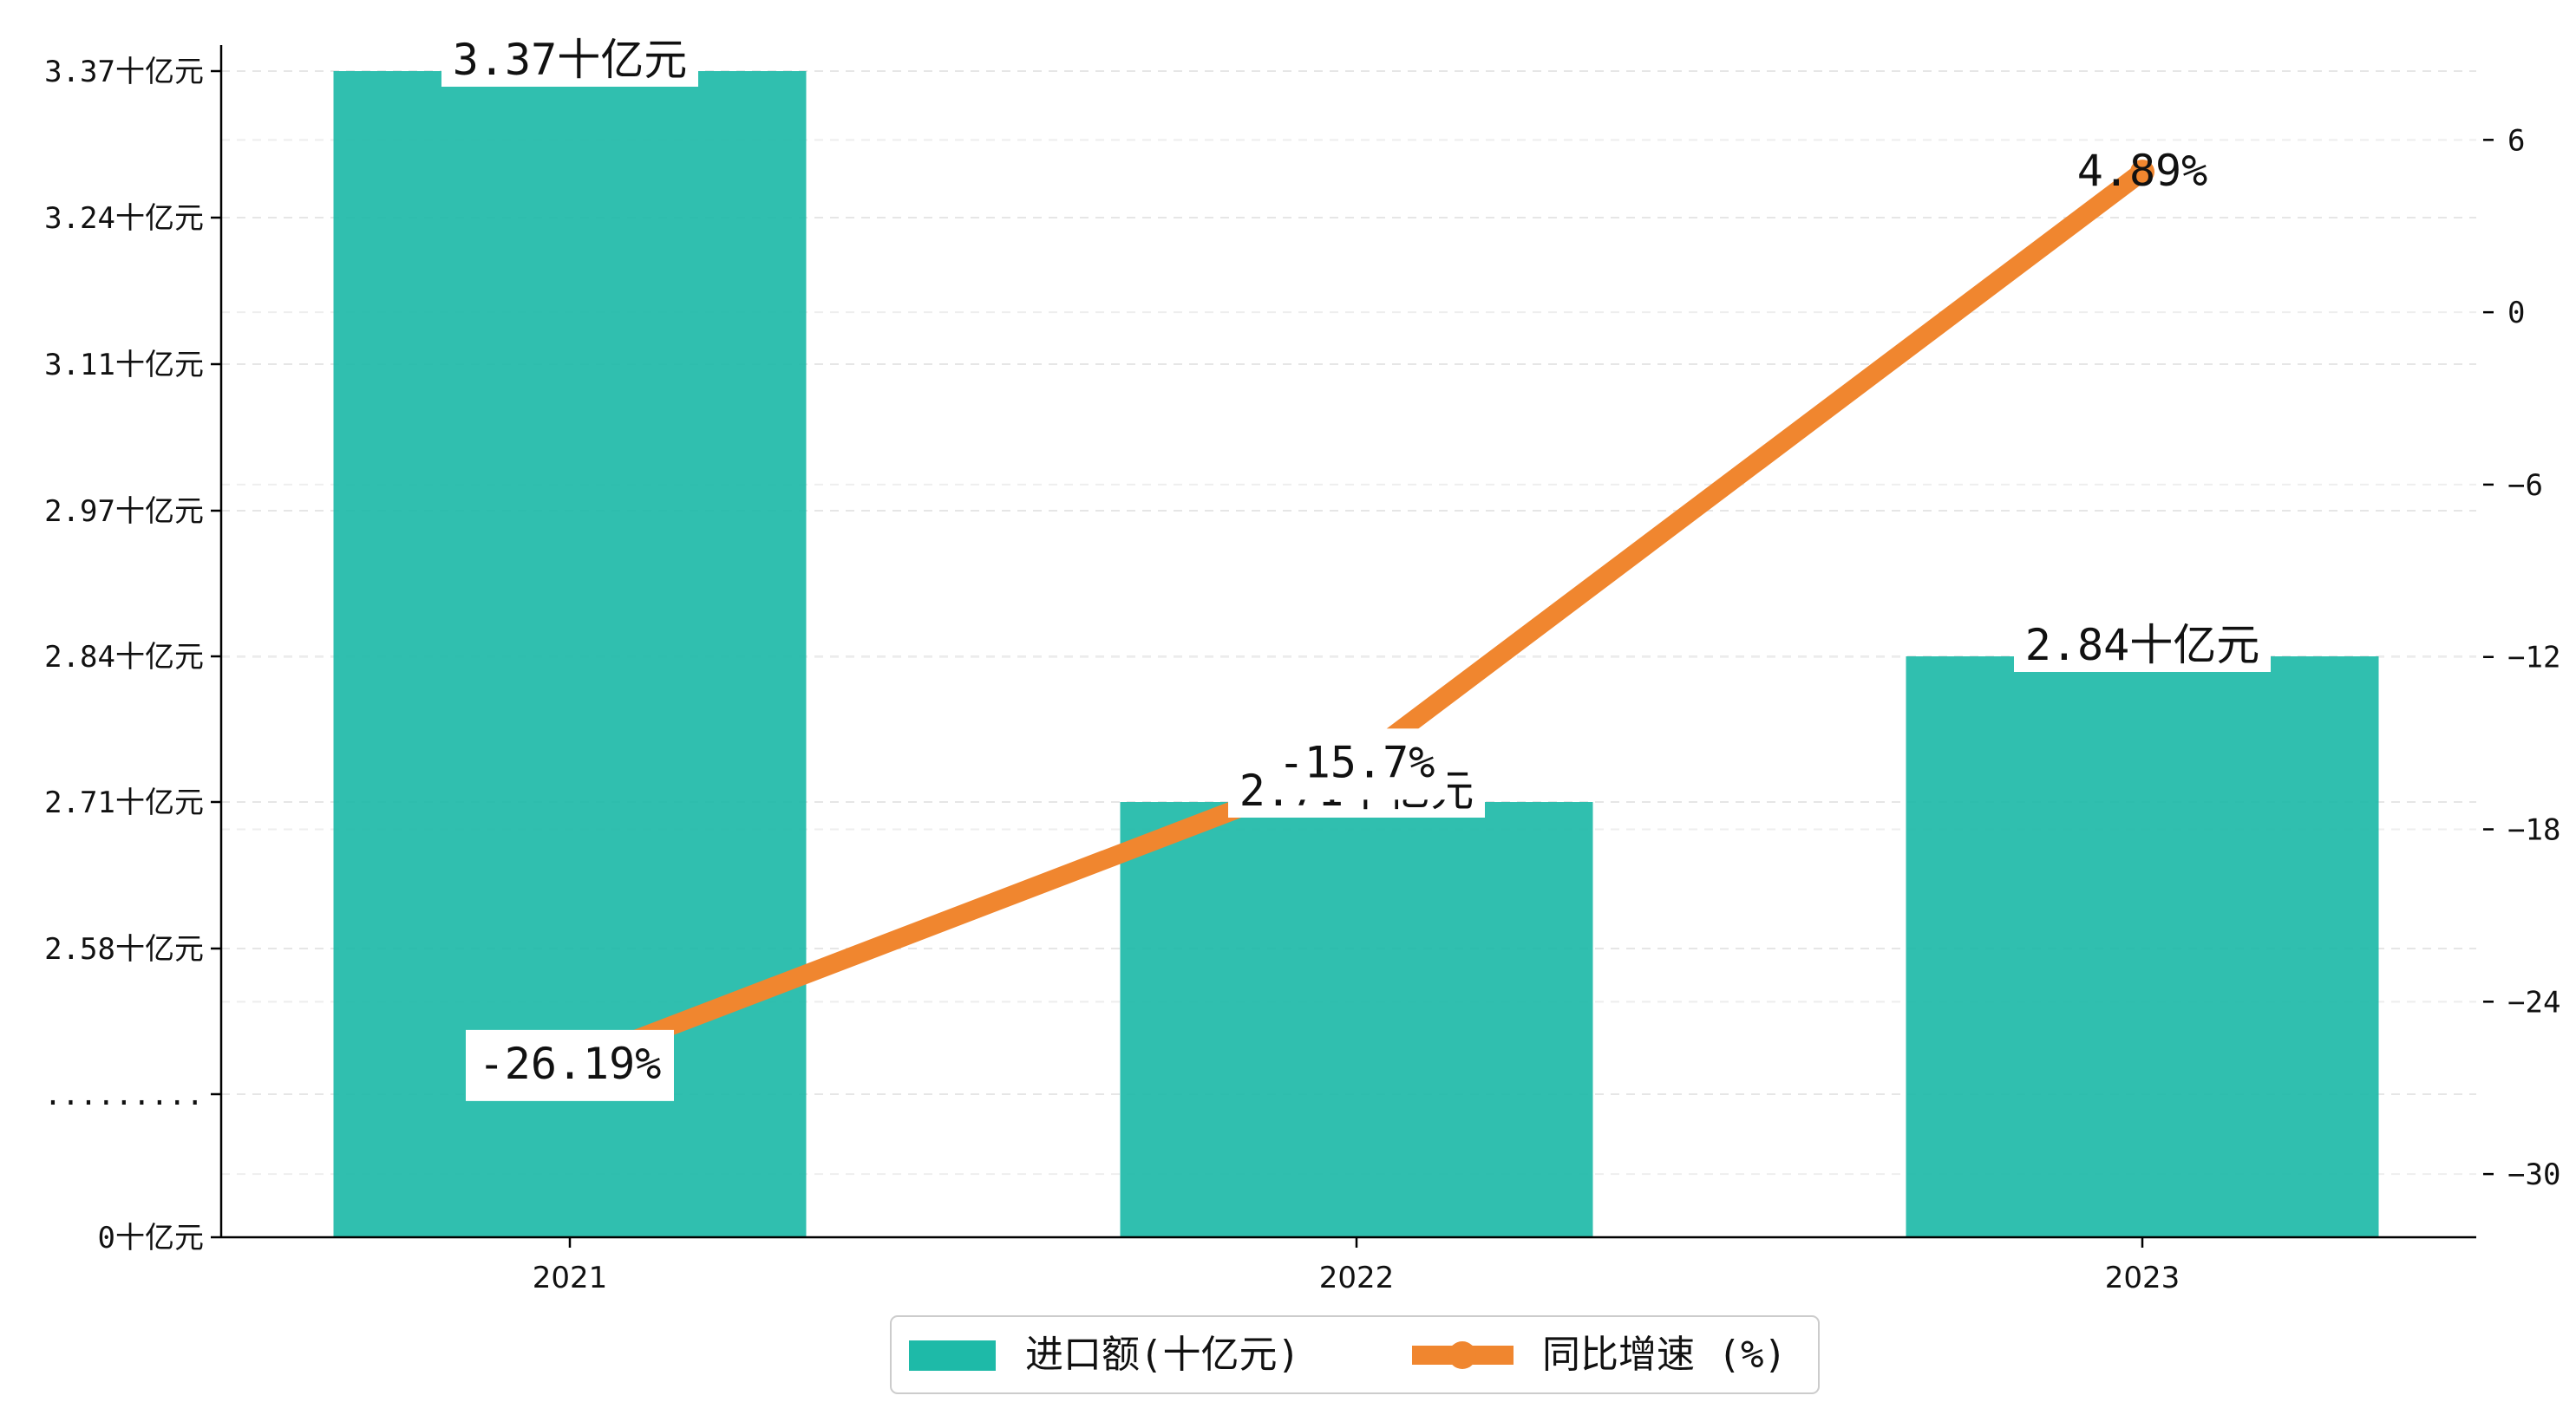  I want to click on right-tick-label: −30, so click(2533, 1174).